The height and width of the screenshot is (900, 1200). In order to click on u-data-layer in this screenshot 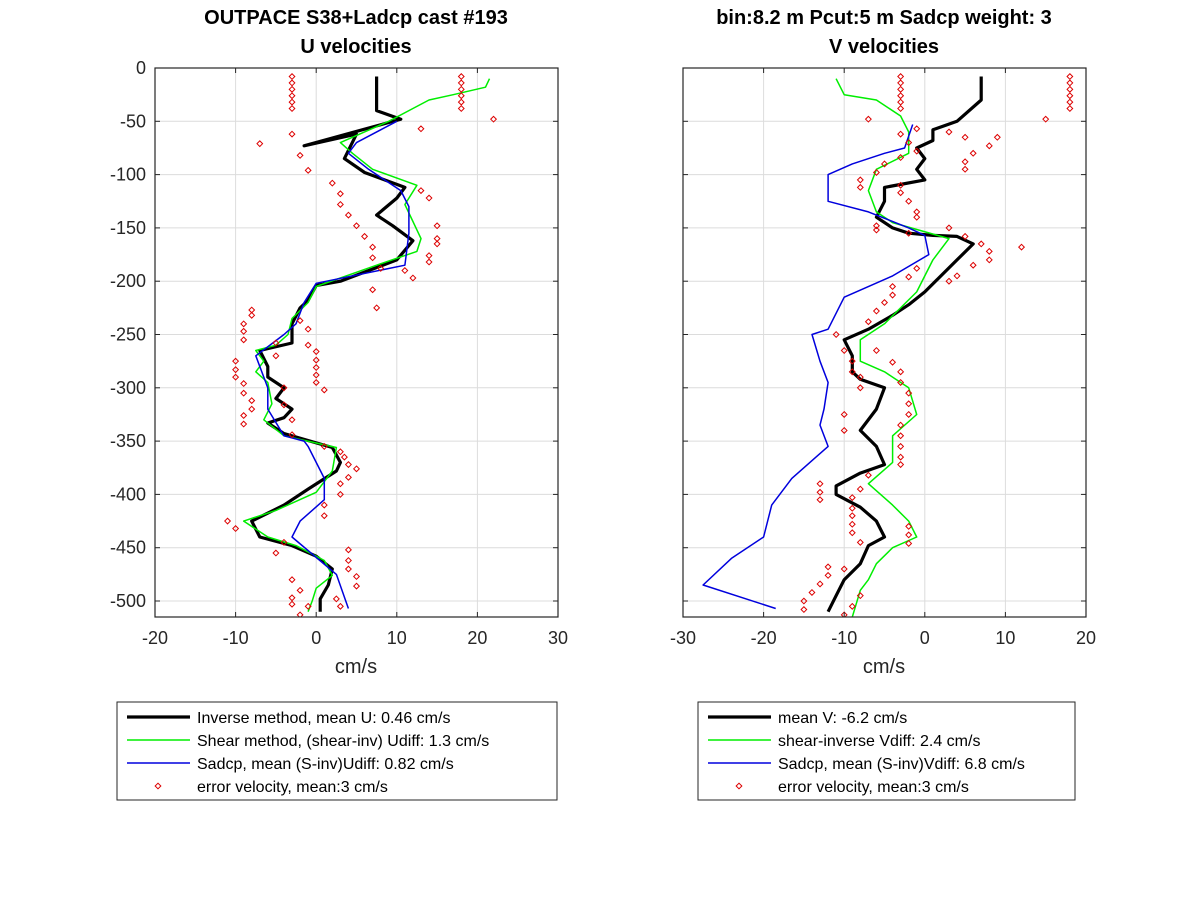, I will do `click(361, 345)`.